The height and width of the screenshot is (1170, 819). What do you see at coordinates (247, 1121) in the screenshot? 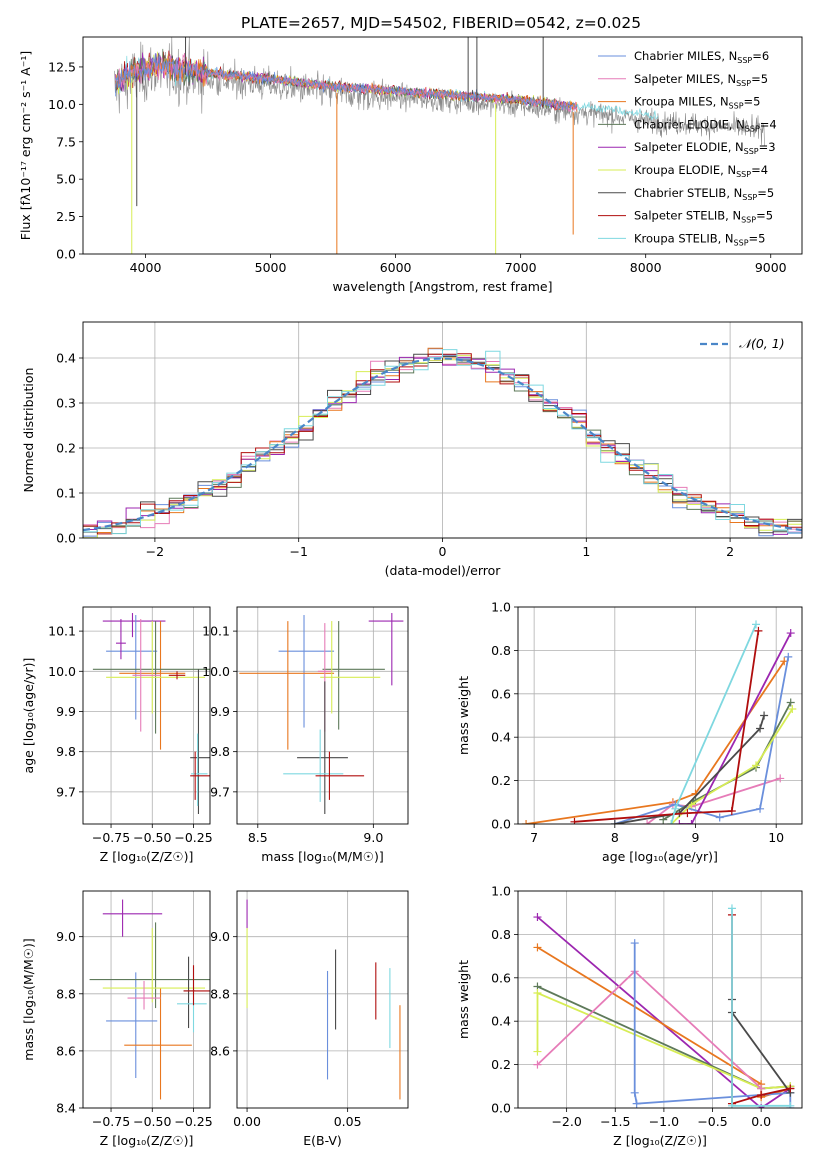
I see `x-tick-label: 0.00` at bounding box center [247, 1121].